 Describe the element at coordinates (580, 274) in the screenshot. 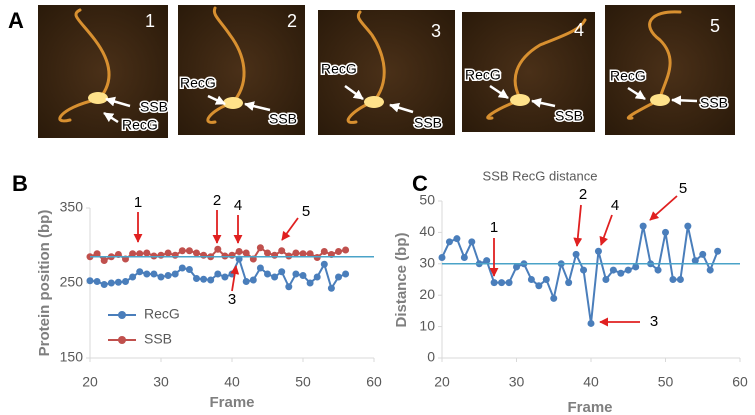

I see `series-line` at that location.